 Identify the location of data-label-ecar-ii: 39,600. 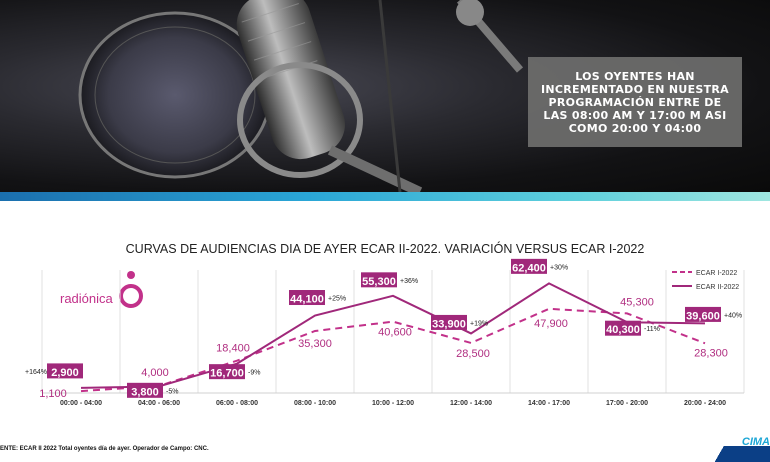
(703, 316).